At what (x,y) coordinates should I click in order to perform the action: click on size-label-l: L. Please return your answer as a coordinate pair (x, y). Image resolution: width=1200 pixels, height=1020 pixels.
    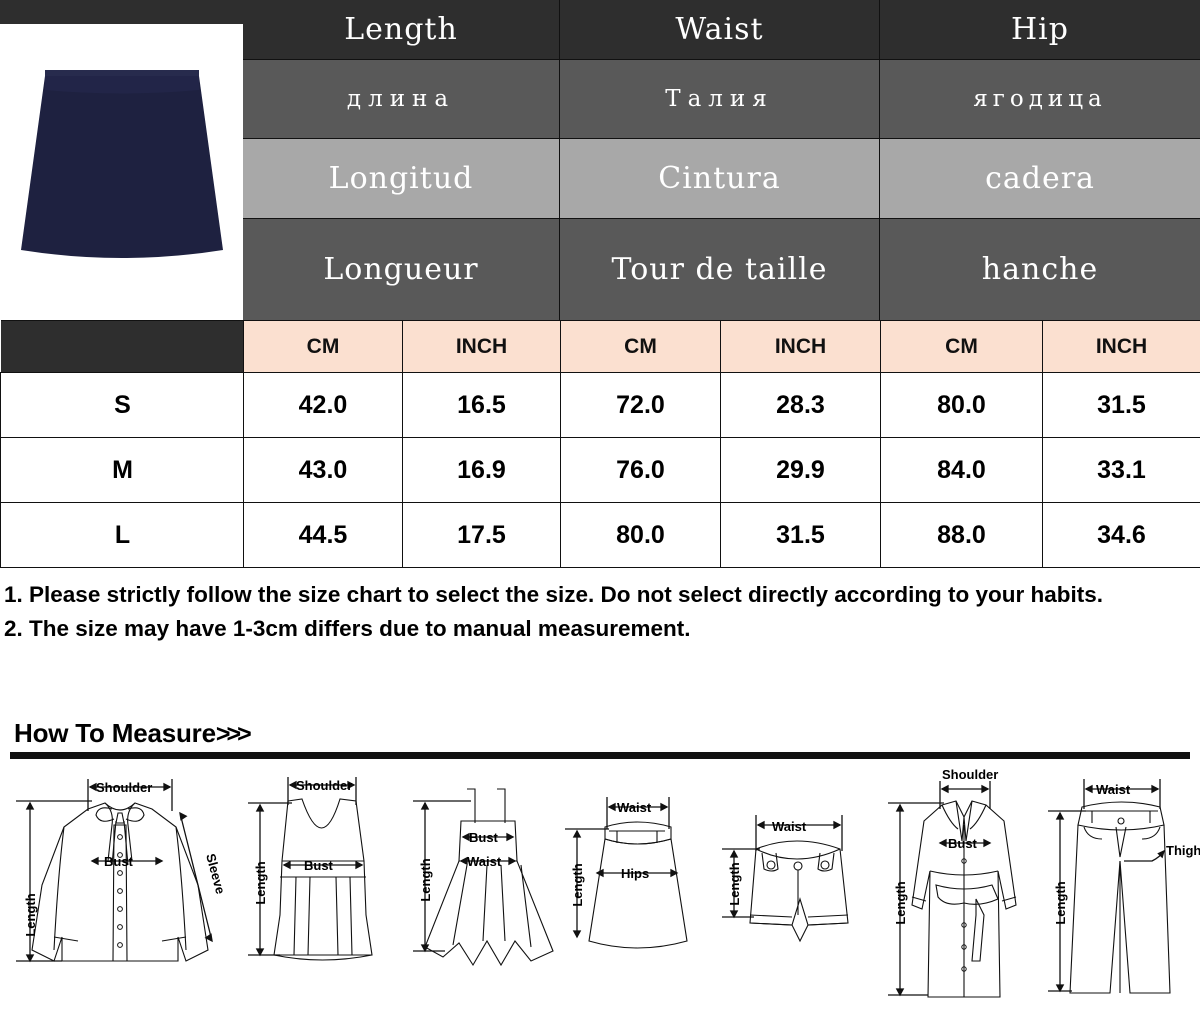
    Looking at the image, I should click on (122, 535).